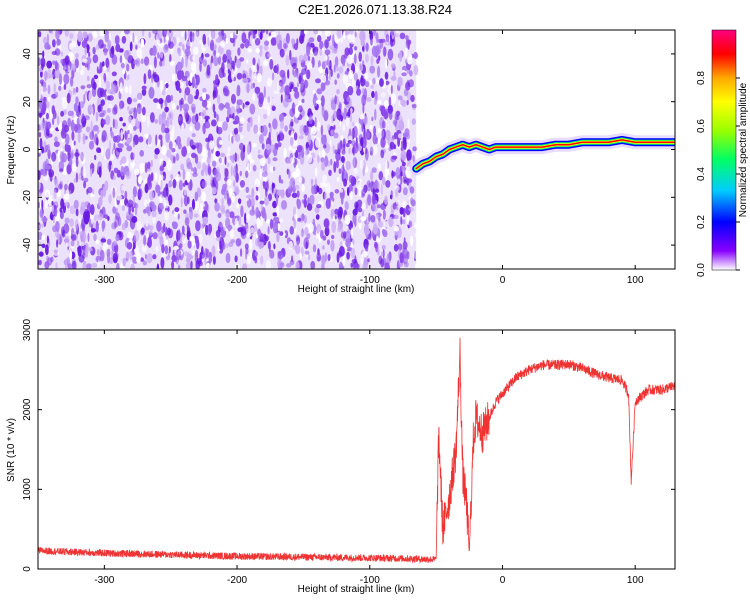 The image size is (750, 600). What do you see at coordinates (27, 102) in the screenshot?
I see `y-tick-label: 20` at bounding box center [27, 102].